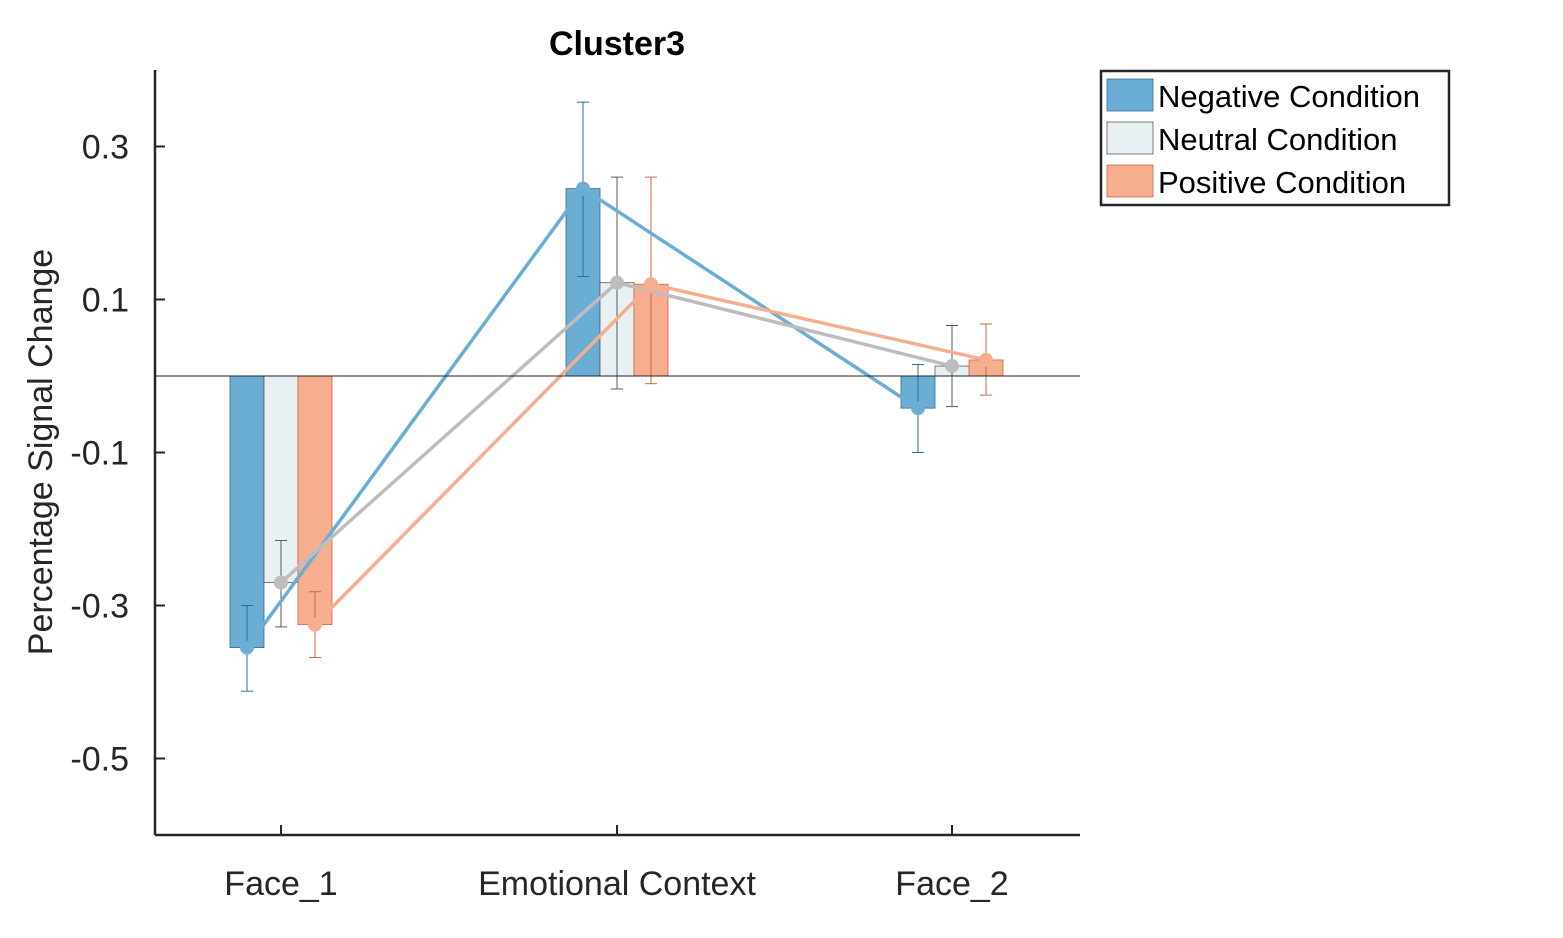  Describe the element at coordinates (617, 884) in the screenshot. I see `x-tick-label-2: Emotional Context` at that location.